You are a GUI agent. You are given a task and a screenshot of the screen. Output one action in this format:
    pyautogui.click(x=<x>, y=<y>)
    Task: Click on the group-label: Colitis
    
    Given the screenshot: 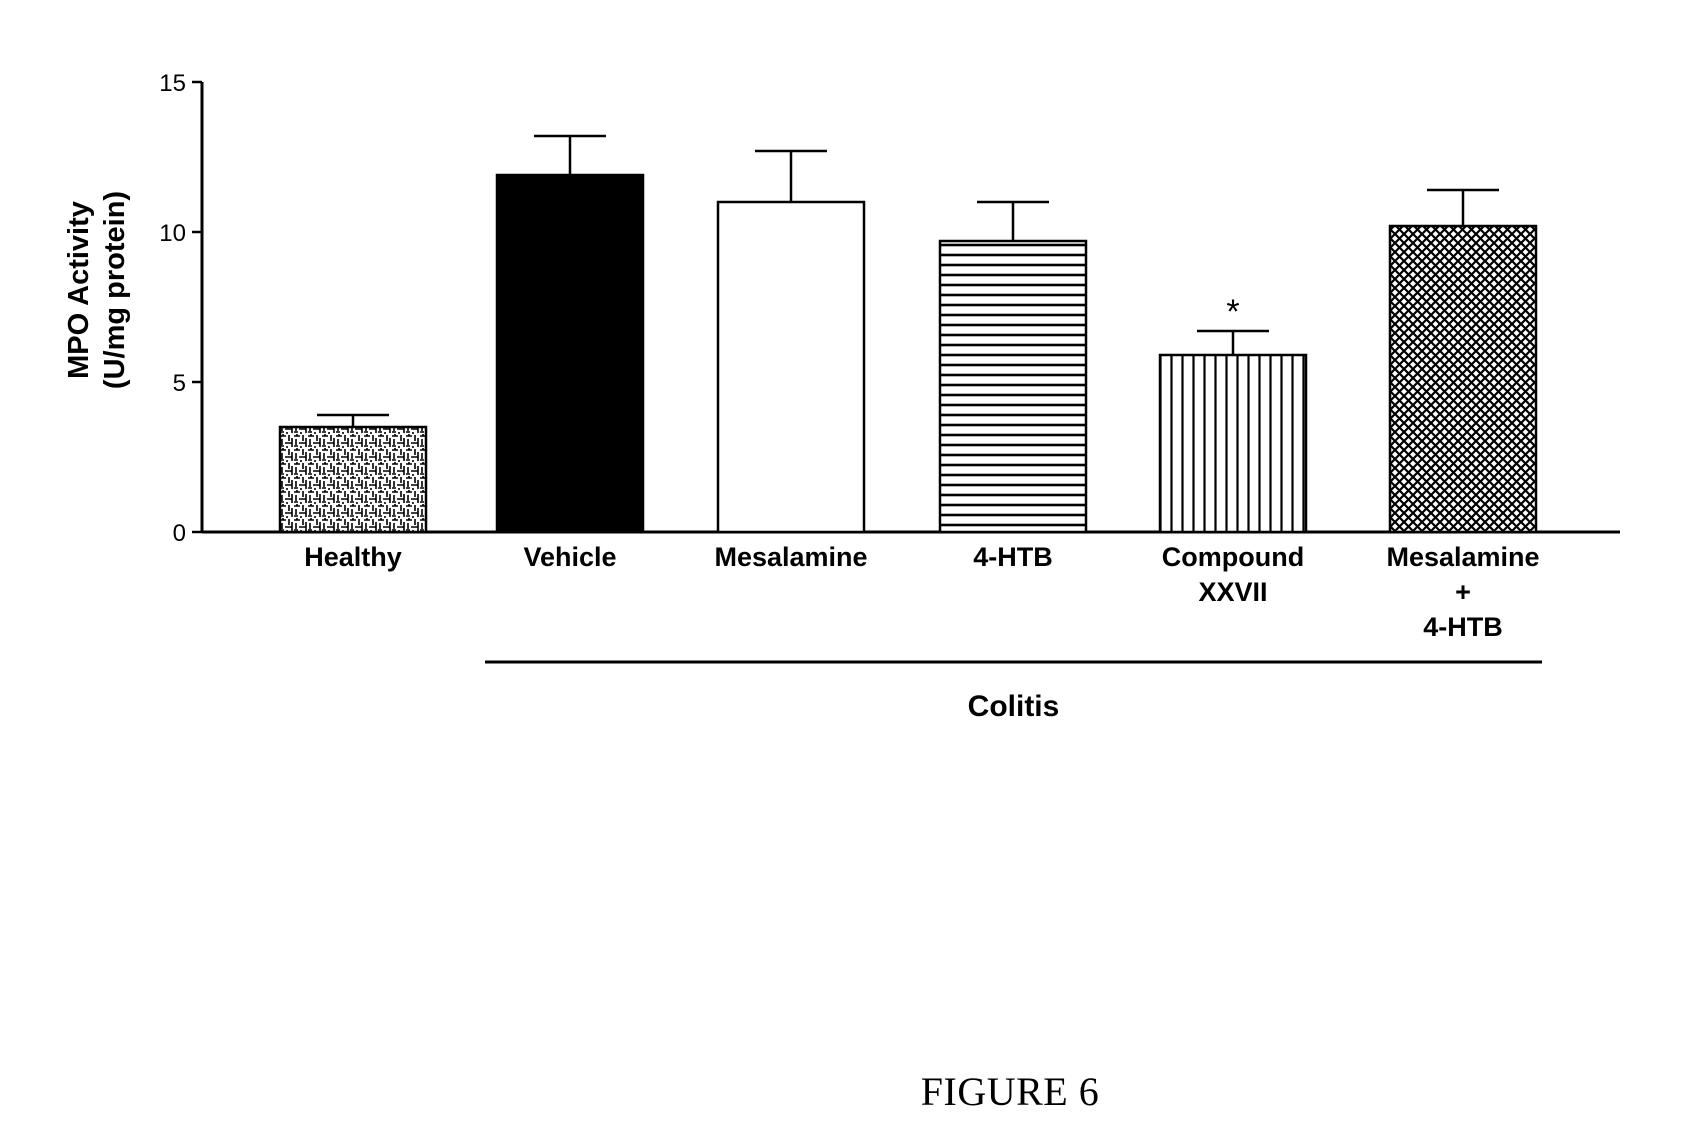 What is the action you would take?
    pyautogui.click(x=1014, y=706)
    